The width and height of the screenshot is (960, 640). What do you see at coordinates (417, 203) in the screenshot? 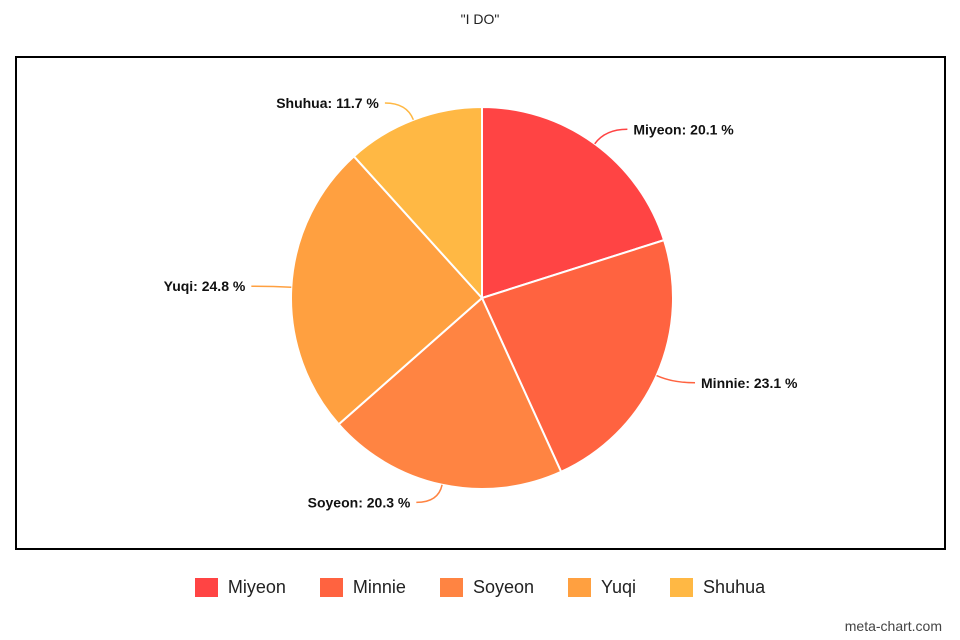
I see `pie-slice-shuhua` at bounding box center [417, 203].